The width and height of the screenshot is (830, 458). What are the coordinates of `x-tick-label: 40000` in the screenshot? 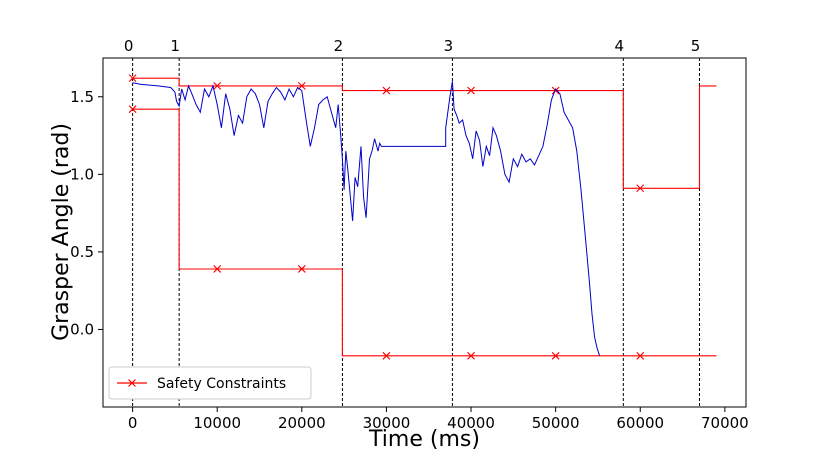 It's located at (471, 423).